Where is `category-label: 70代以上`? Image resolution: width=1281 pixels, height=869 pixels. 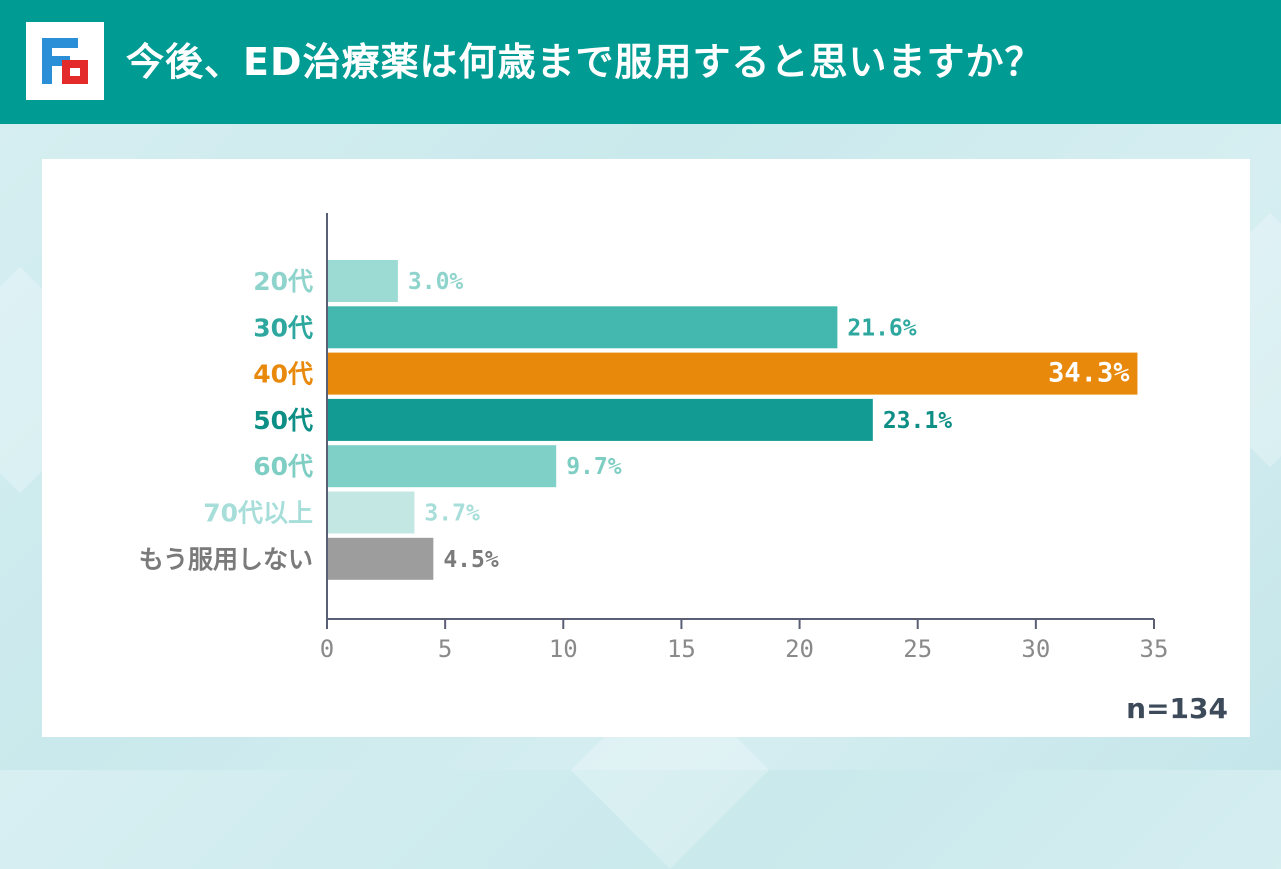
category-label: 70代以上 is located at coordinates (258, 513).